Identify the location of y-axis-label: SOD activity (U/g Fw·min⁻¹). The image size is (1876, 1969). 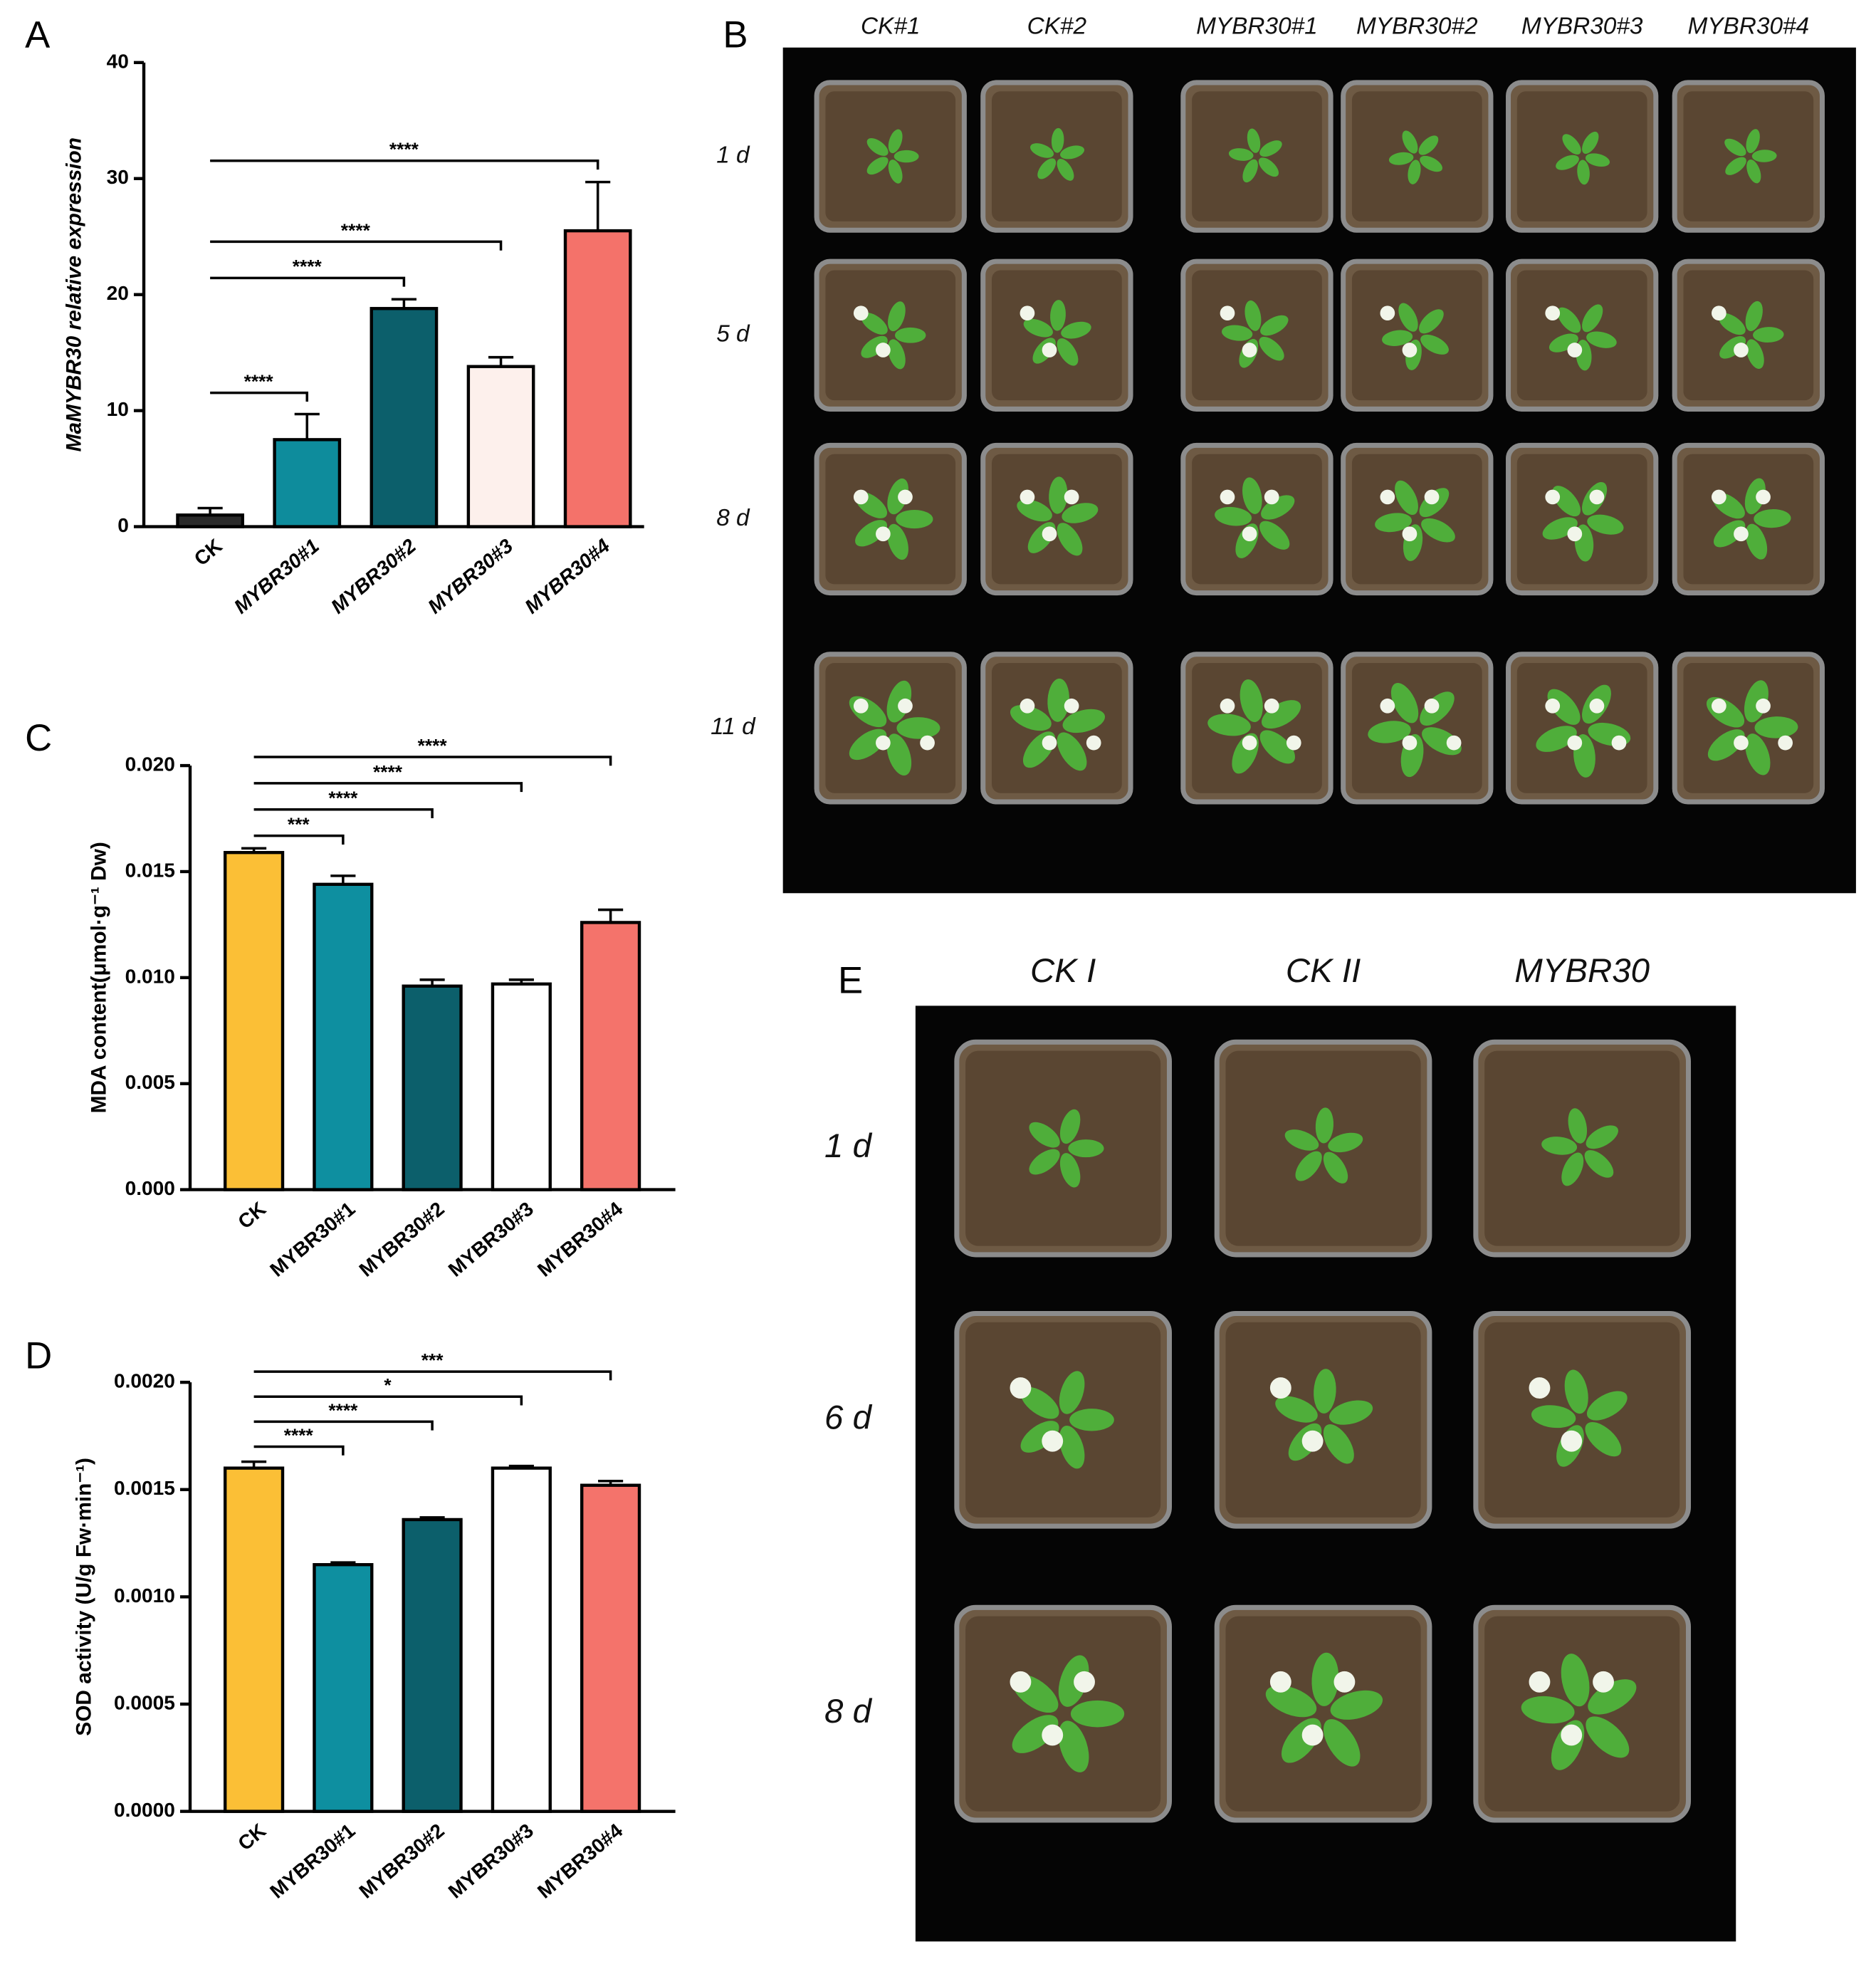
(83, 1597).